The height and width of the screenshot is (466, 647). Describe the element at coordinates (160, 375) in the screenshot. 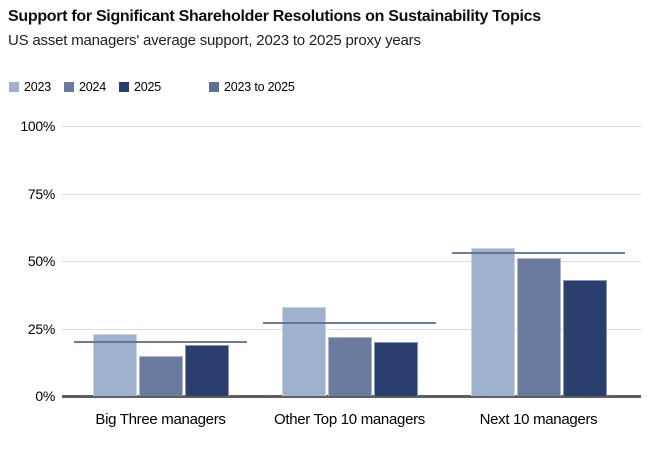

I see `bar-2024-group1` at that location.